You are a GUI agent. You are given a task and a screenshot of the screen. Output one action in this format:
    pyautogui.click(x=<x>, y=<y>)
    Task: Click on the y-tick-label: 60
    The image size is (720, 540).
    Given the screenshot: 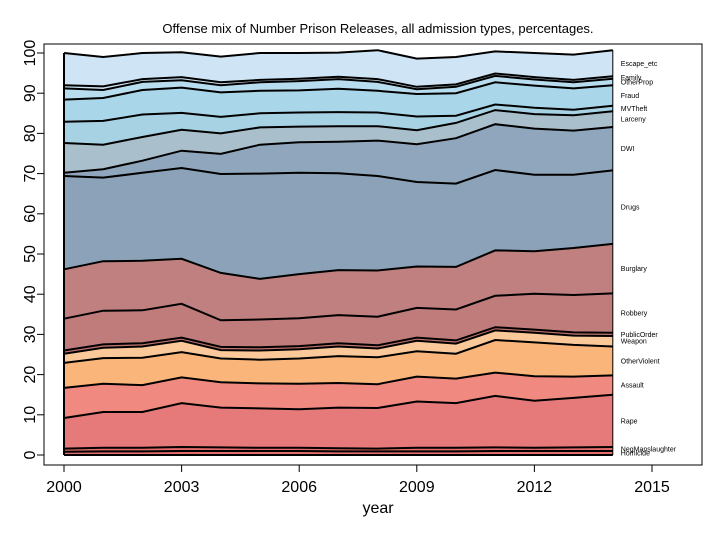 What is the action you would take?
    pyautogui.click(x=30, y=214)
    